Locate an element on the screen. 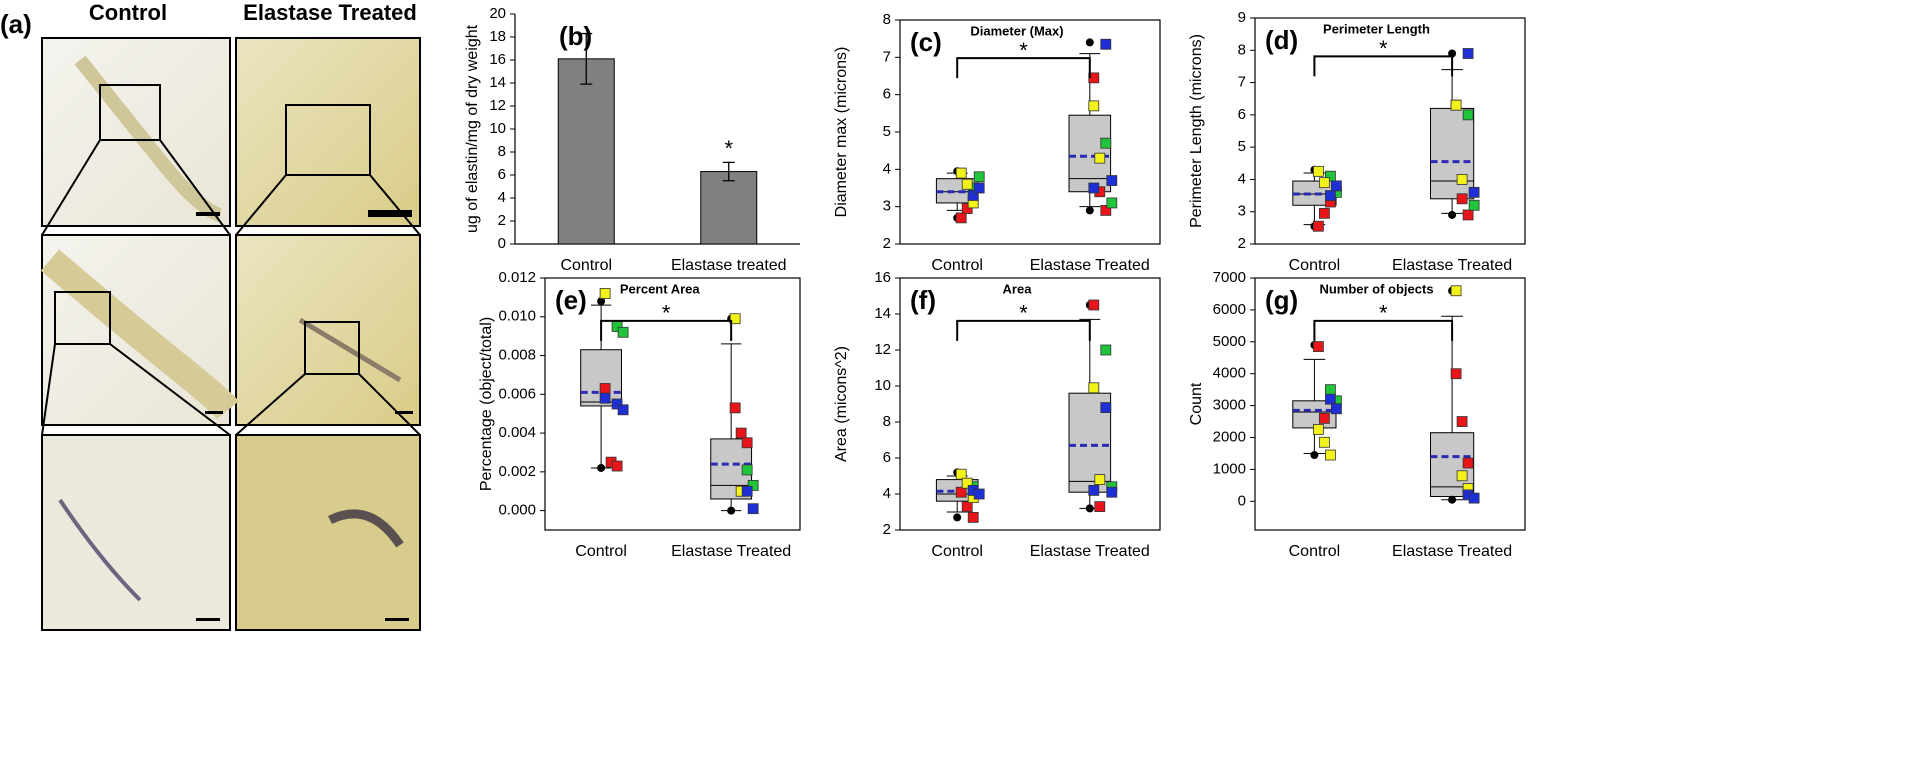 Image resolution: width=1920 pixels, height=778 pixels. panel-label: (g) is located at coordinates (1281, 300).